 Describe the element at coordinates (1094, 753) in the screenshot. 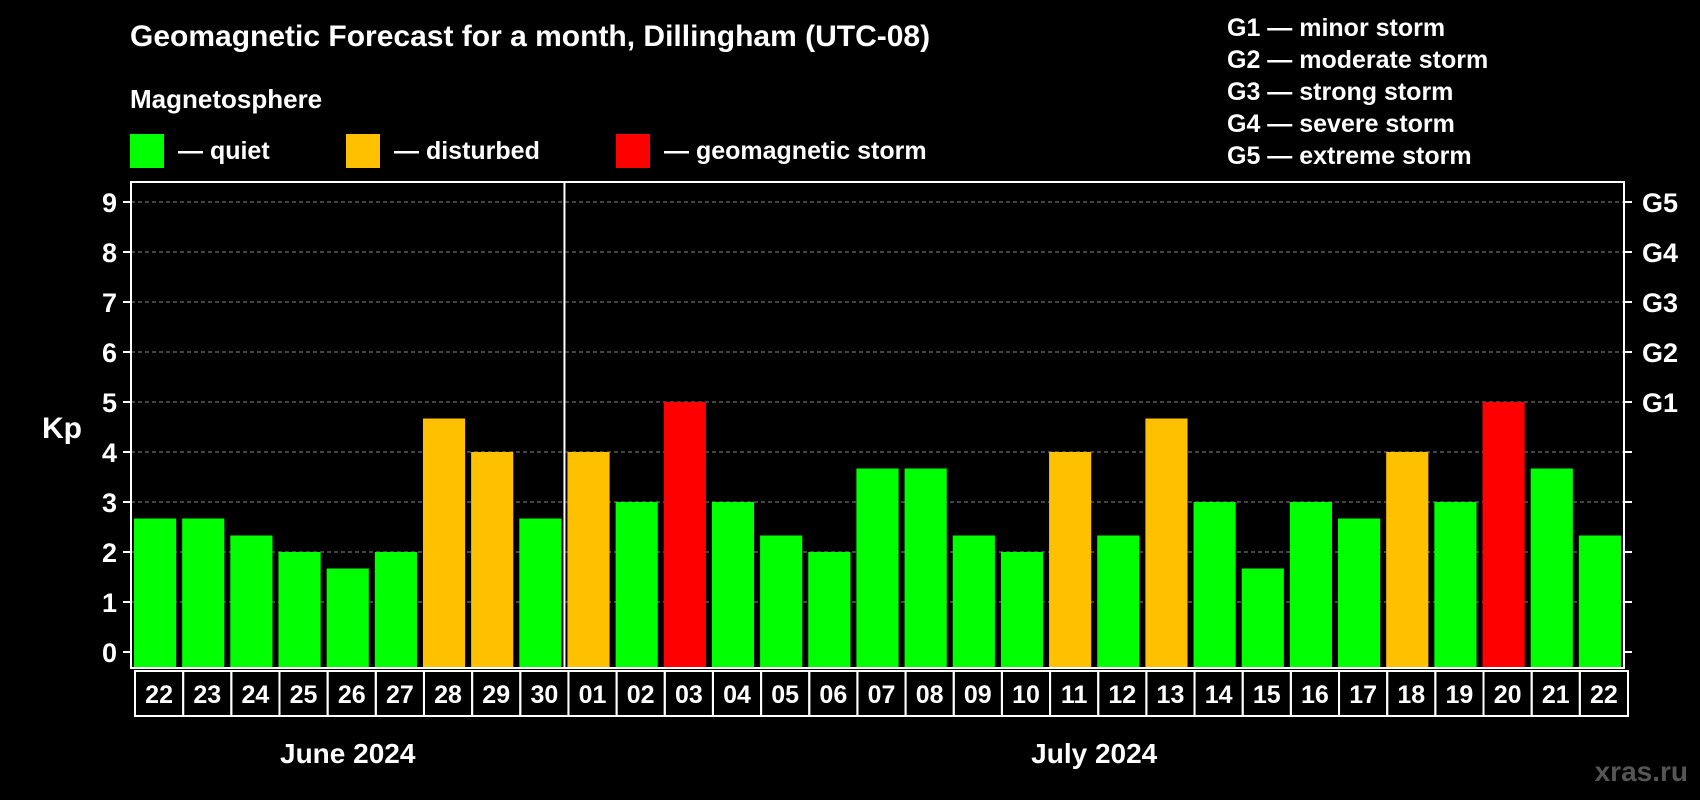

I see `month-label: July 2024` at that location.